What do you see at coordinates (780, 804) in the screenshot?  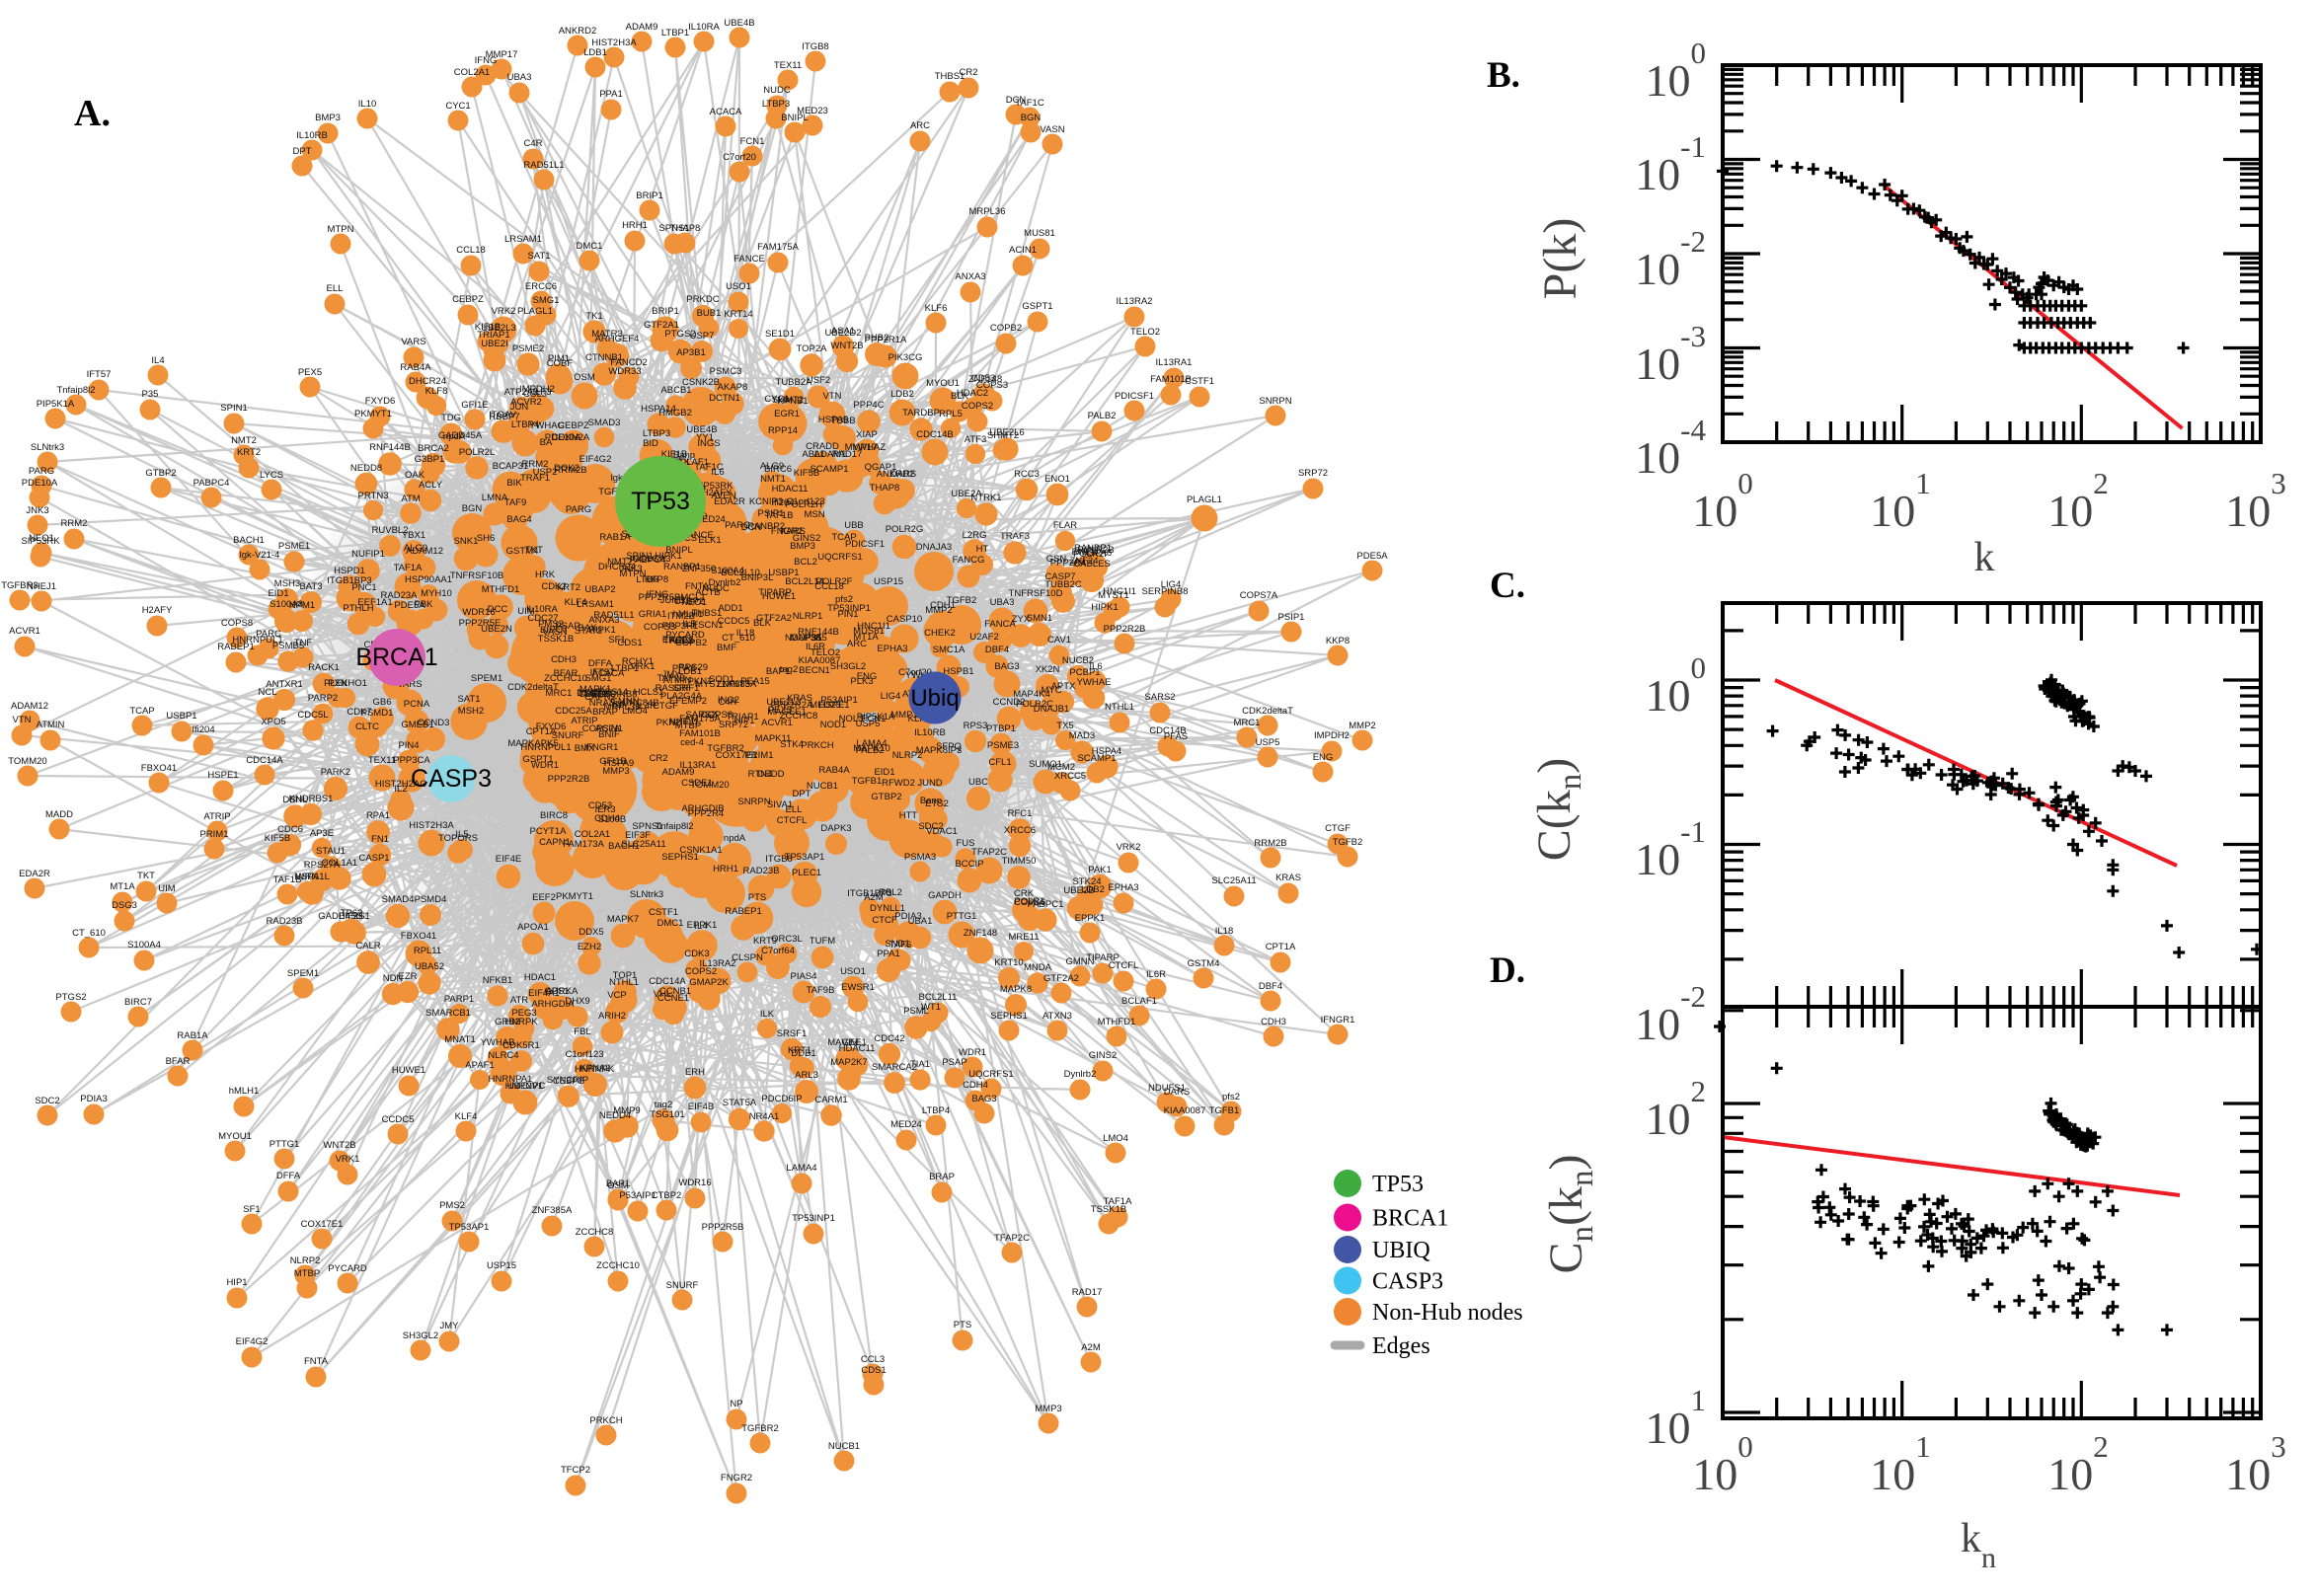 I see `svg-text: SIVA1` at bounding box center [780, 804].